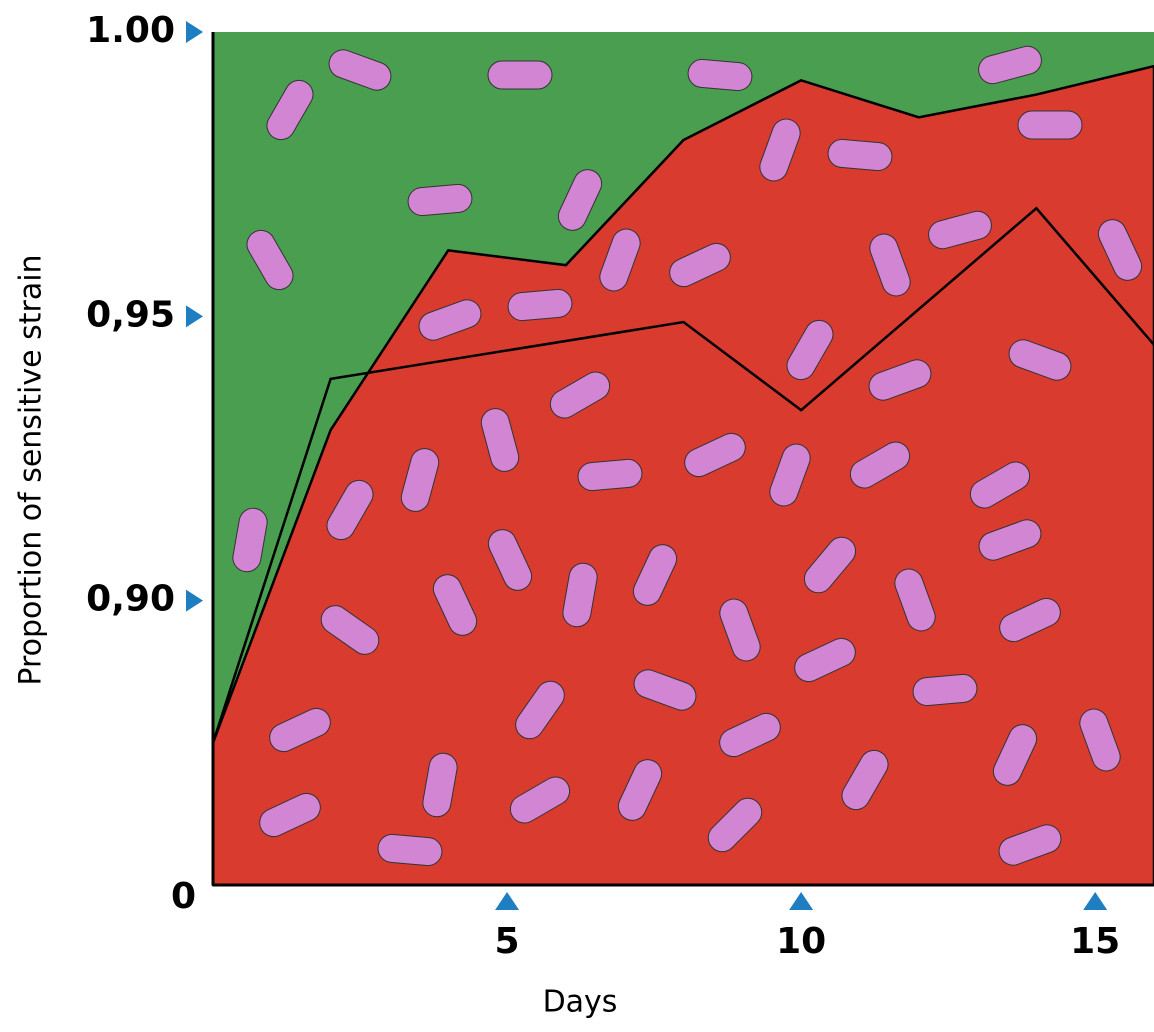 The width and height of the screenshot is (1154, 1032). Describe the element at coordinates (507, 941) in the screenshot. I see `x-tick-label: 5` at that location.